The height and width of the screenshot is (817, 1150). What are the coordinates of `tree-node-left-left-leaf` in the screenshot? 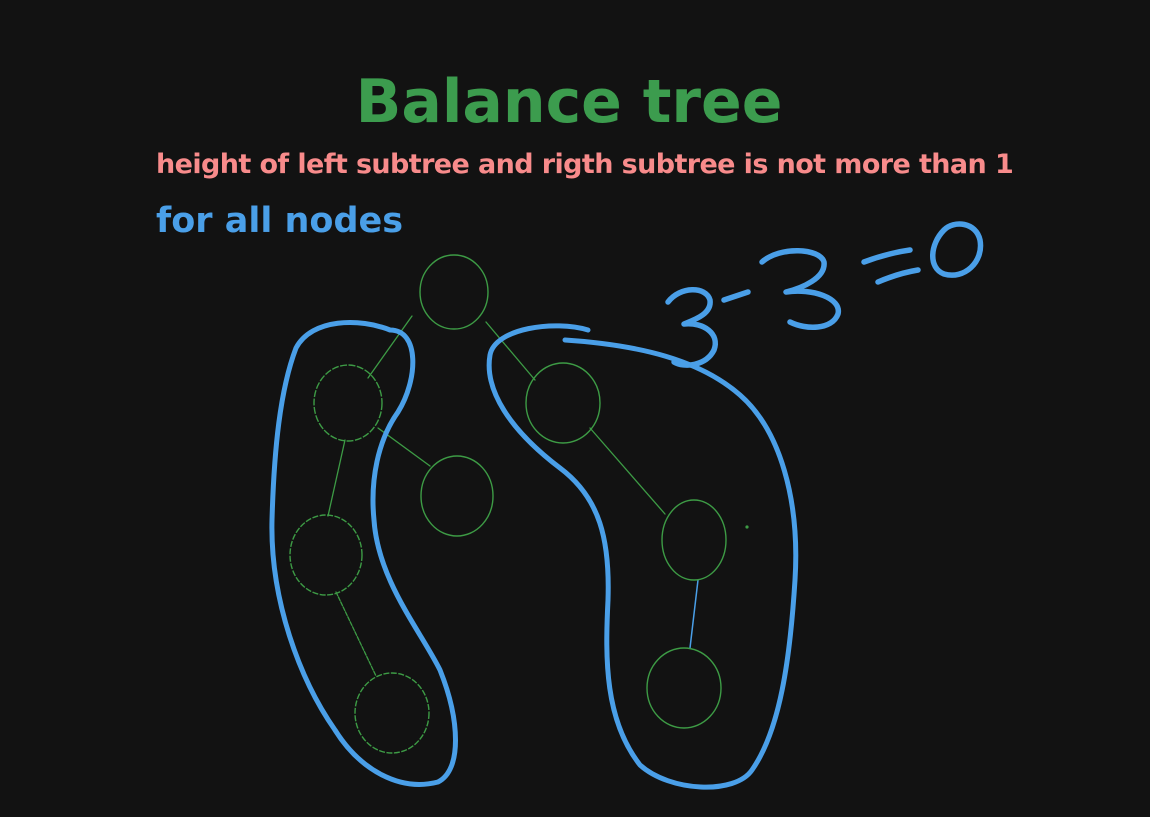 It's located at (392, 713).